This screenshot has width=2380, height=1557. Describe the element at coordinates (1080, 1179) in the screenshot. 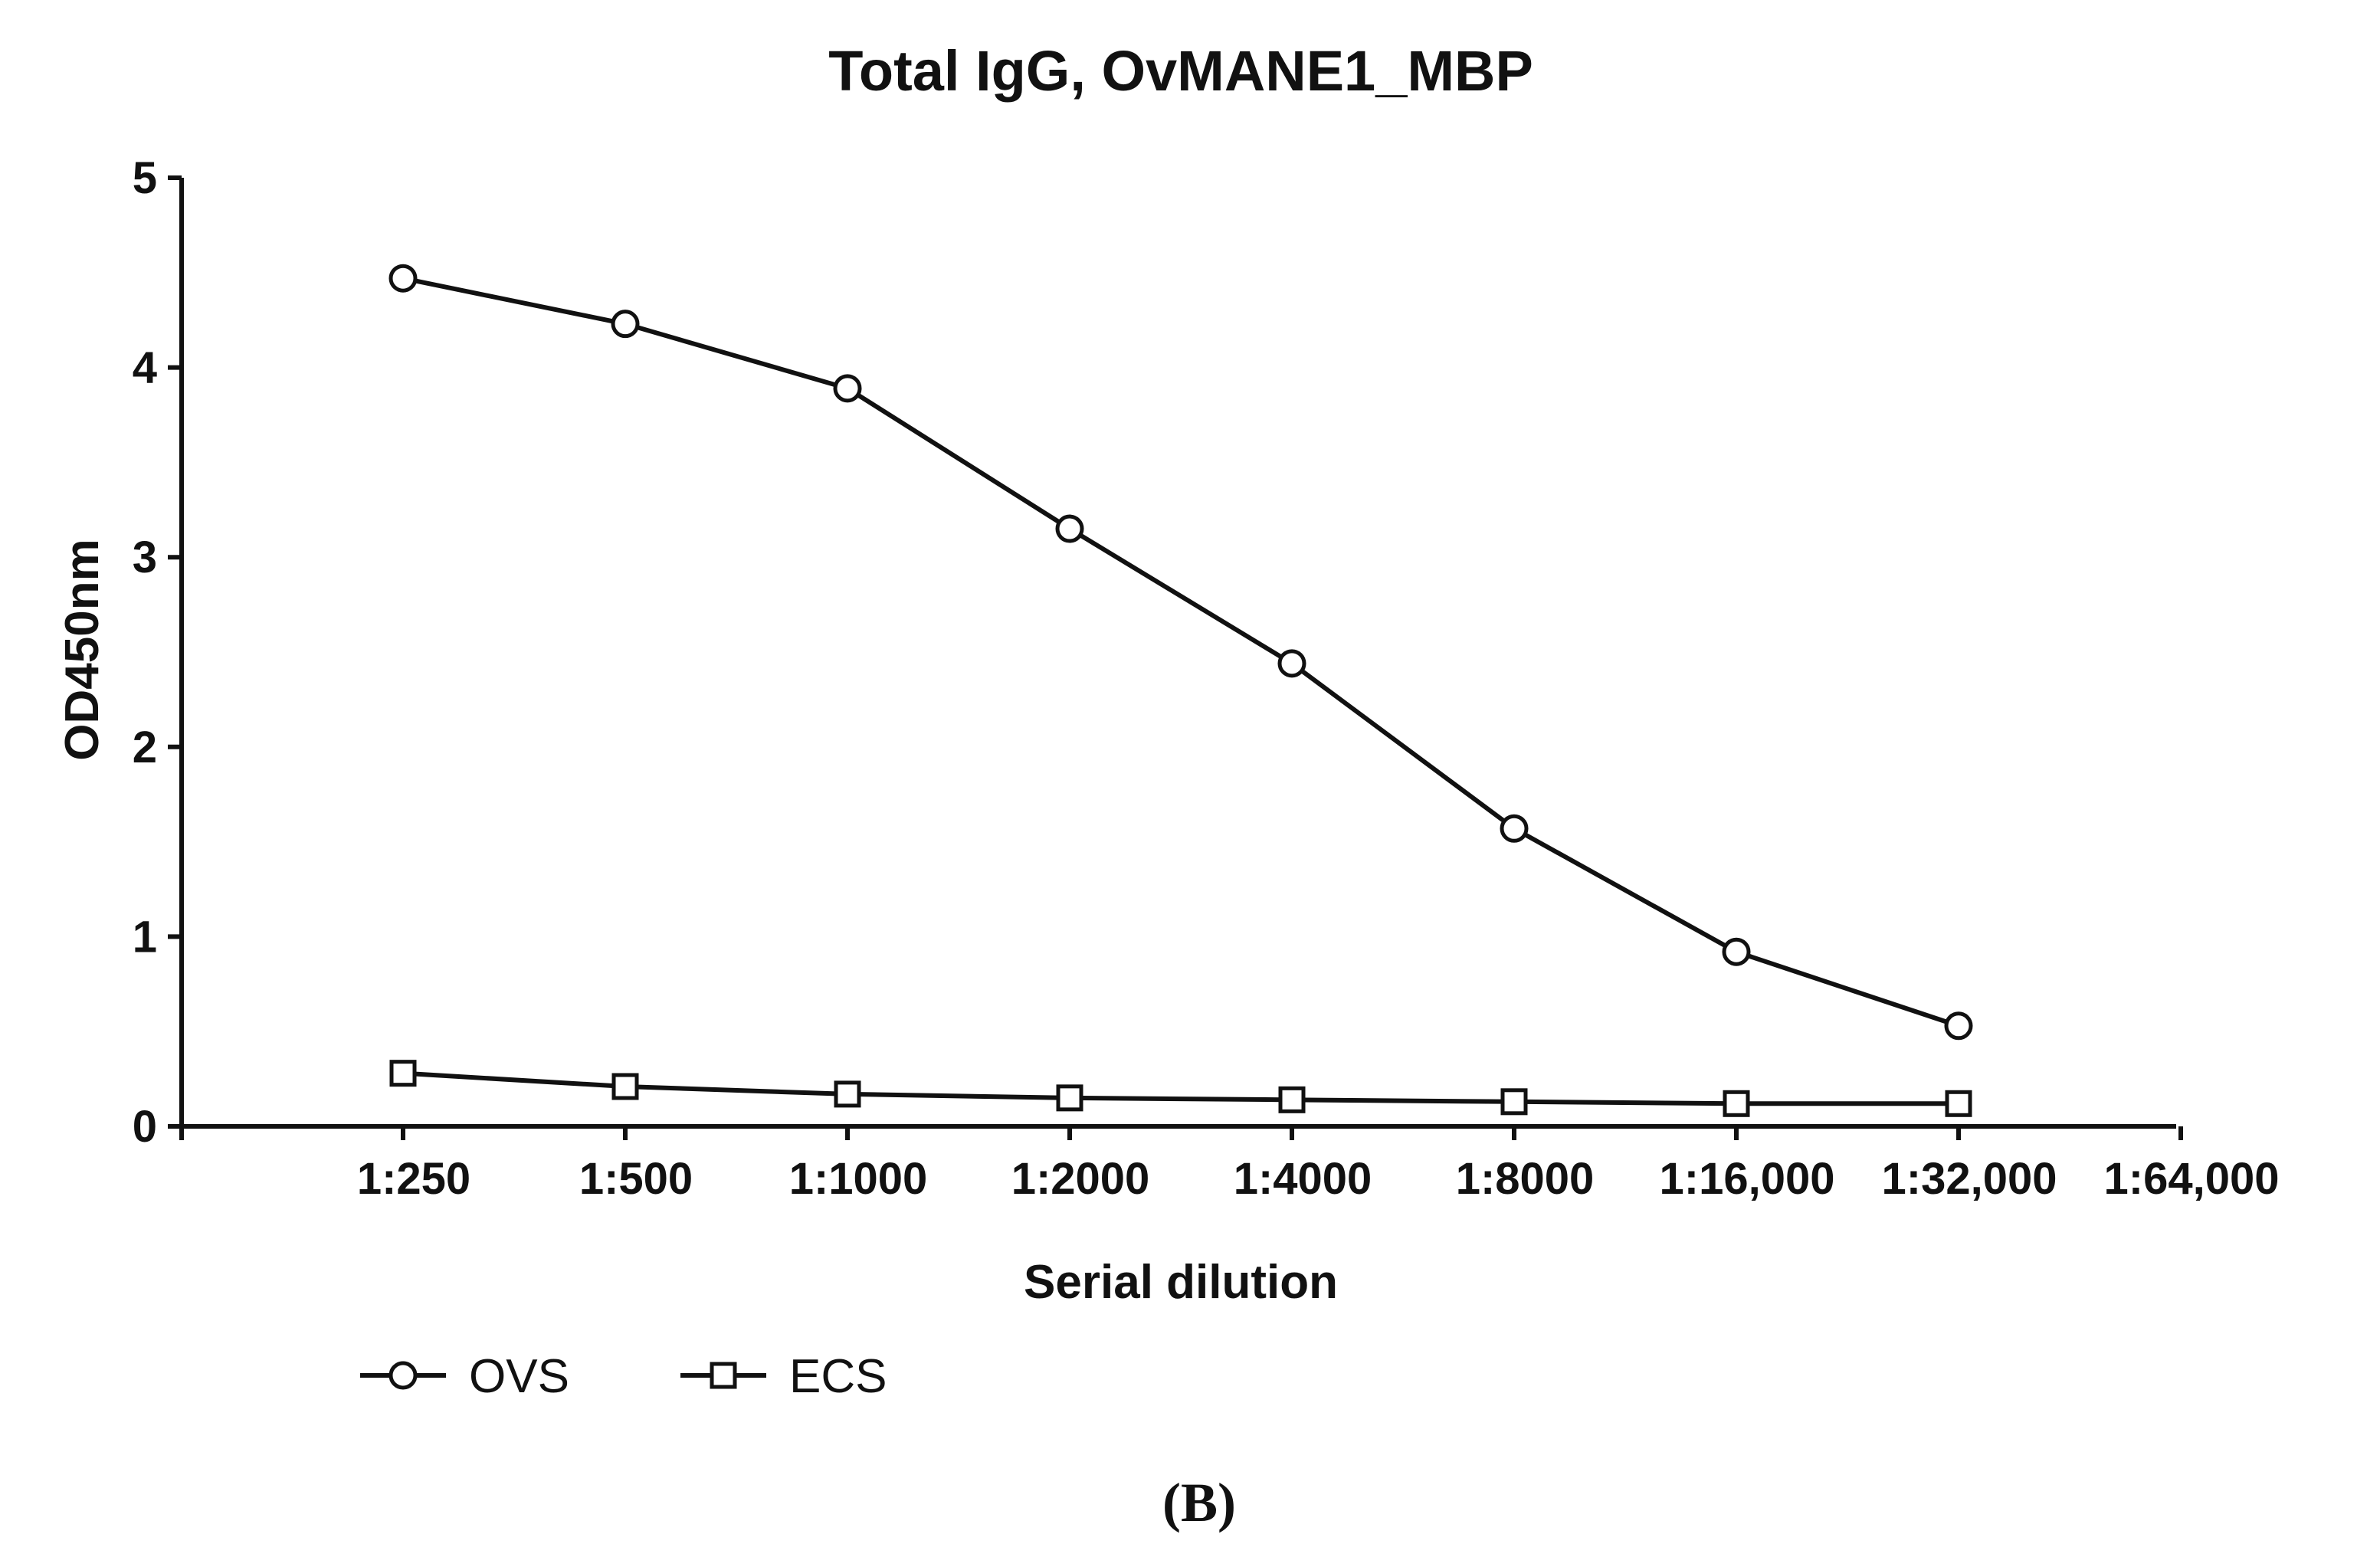

I see `x-tick-label: 1:2000` at that location.